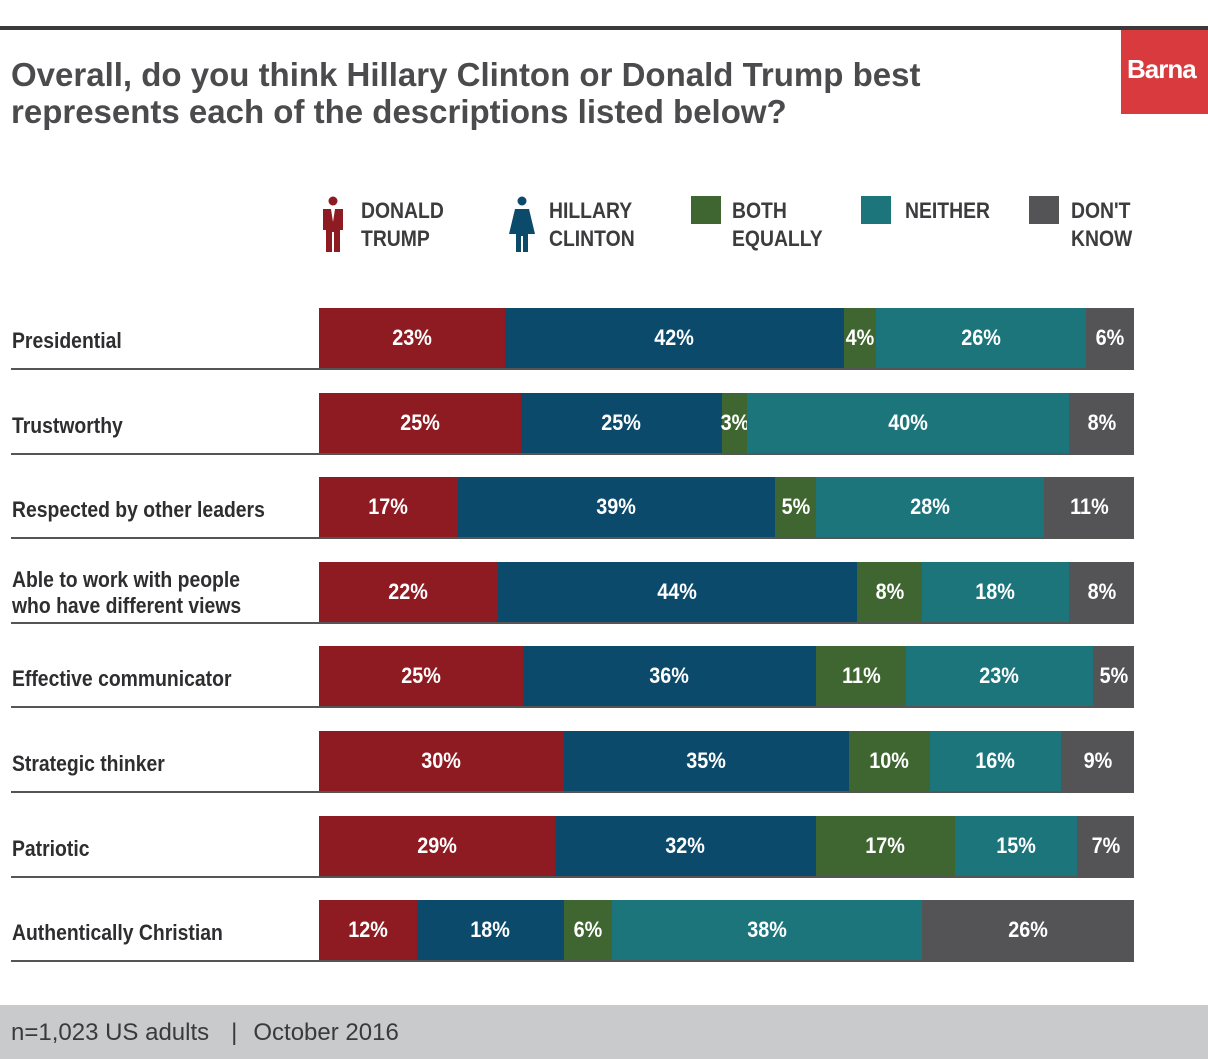  I want to click on bar-segment-dont-know: 7%, so click(1105, 846).